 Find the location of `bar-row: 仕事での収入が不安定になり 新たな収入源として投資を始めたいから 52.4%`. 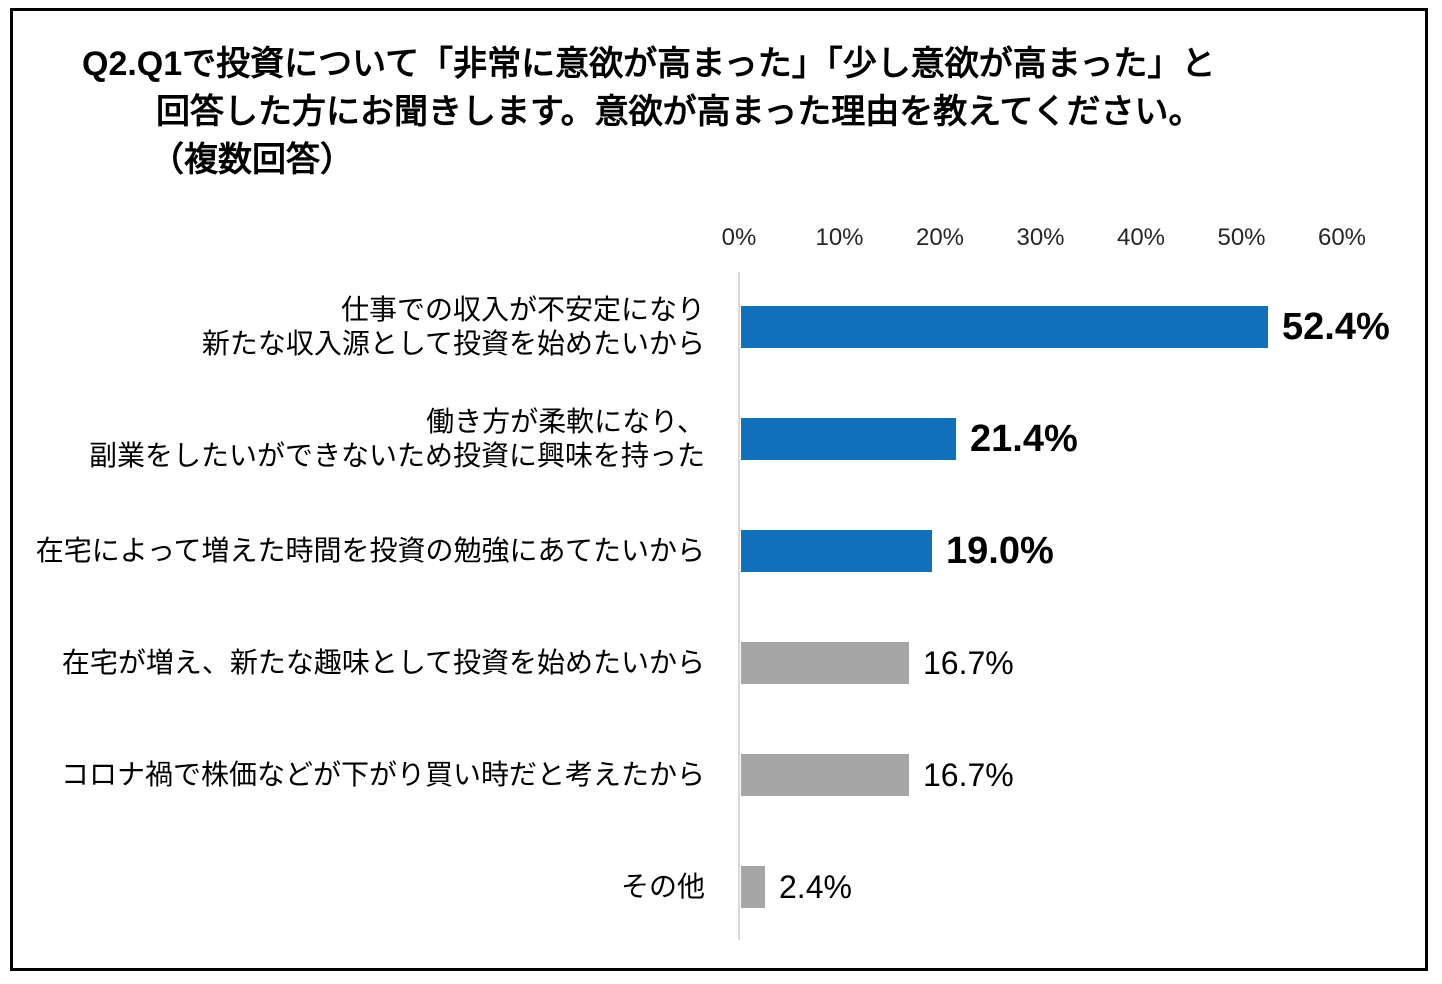

bar-row: 仕事での収入が不安定になり 新たな収入源として投資を始めたいから 52.4% is located at coordinates (721, 327).